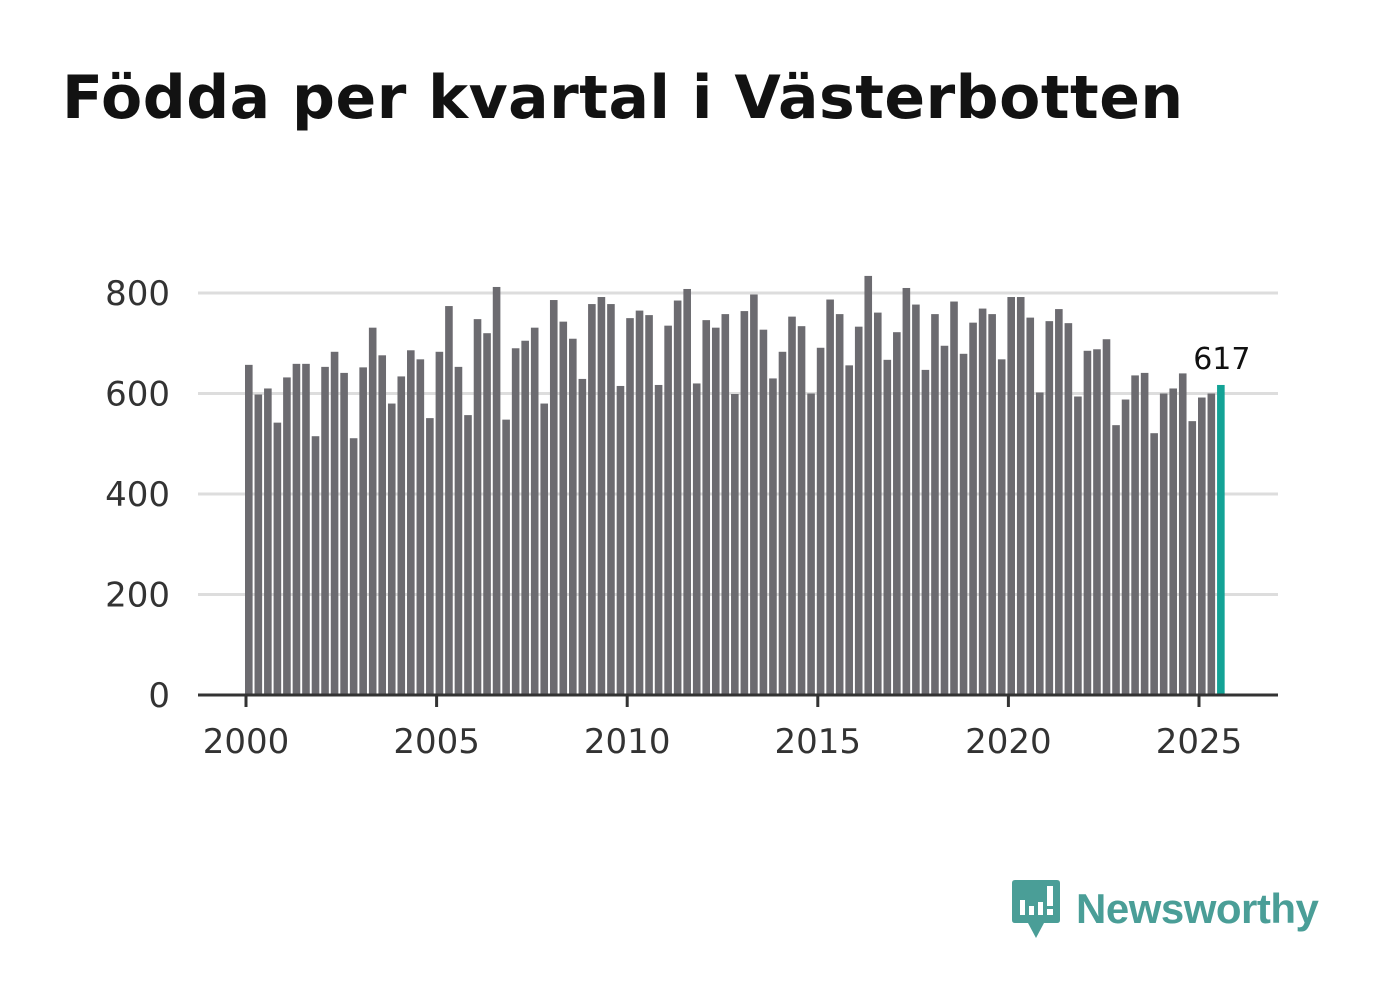 This screenshot has width=1382, height=999. Describe the element at coordinates (246, 742) in the screenshot. I see `x-tick-label: 2000` at that location.